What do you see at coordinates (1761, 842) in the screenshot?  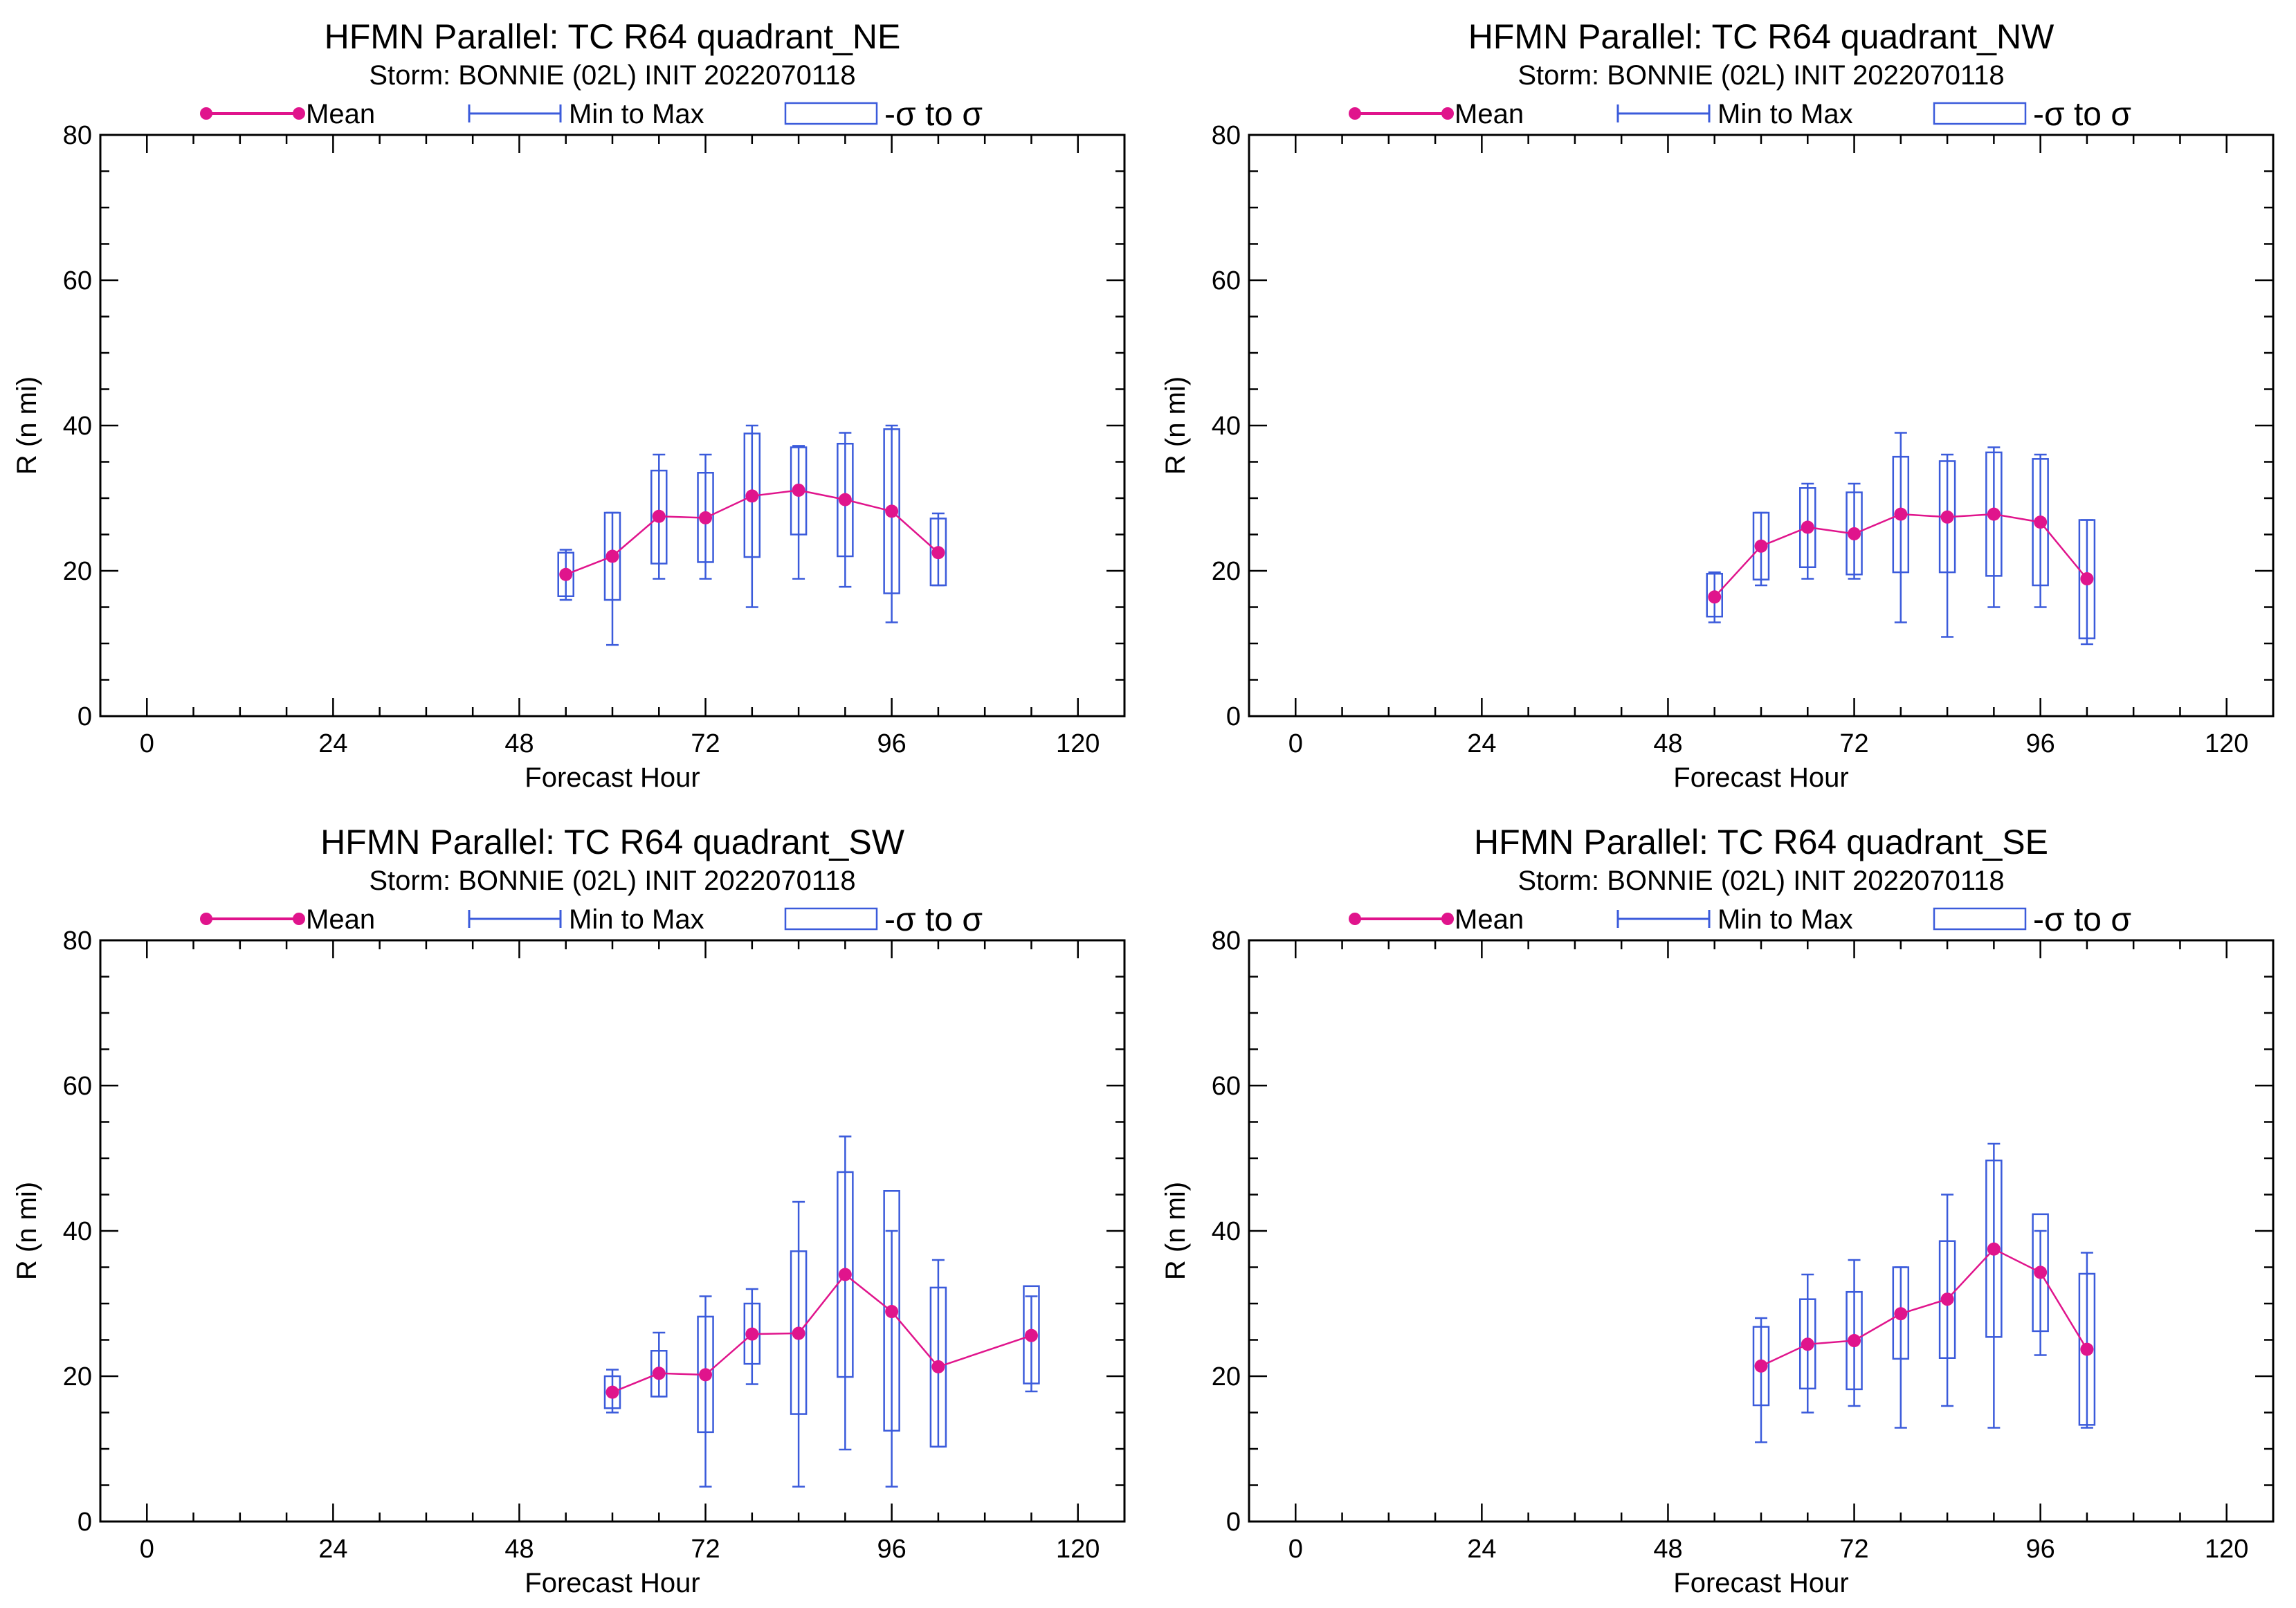 I see `chart-title: HFMN Parallel: TC R64 quadrant_SE` at bounding box center [1761, 842].